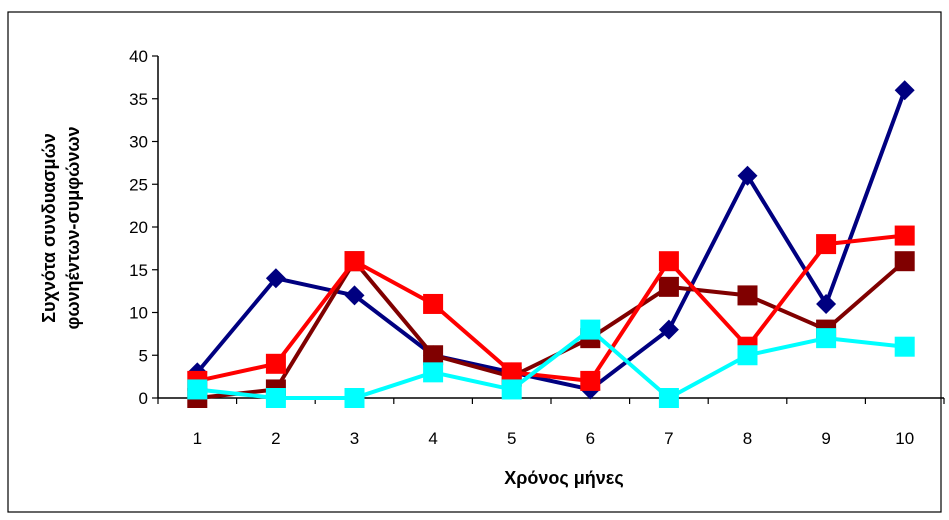 The width and height of the screenshot is (949, 520). What do you see at coordinates (668, 438) in the screenshot?
I see `x-tick-label: 7` at bounding box center [668, 438].